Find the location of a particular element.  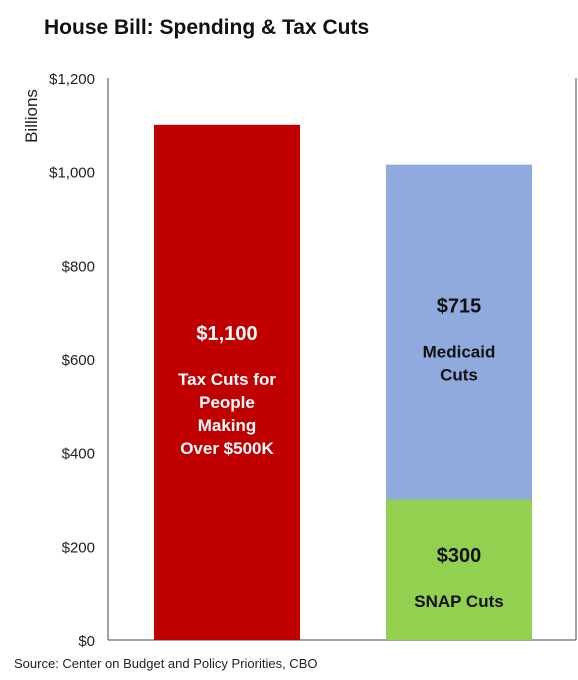

data-label: $715 is located at coordinates (459, 307).